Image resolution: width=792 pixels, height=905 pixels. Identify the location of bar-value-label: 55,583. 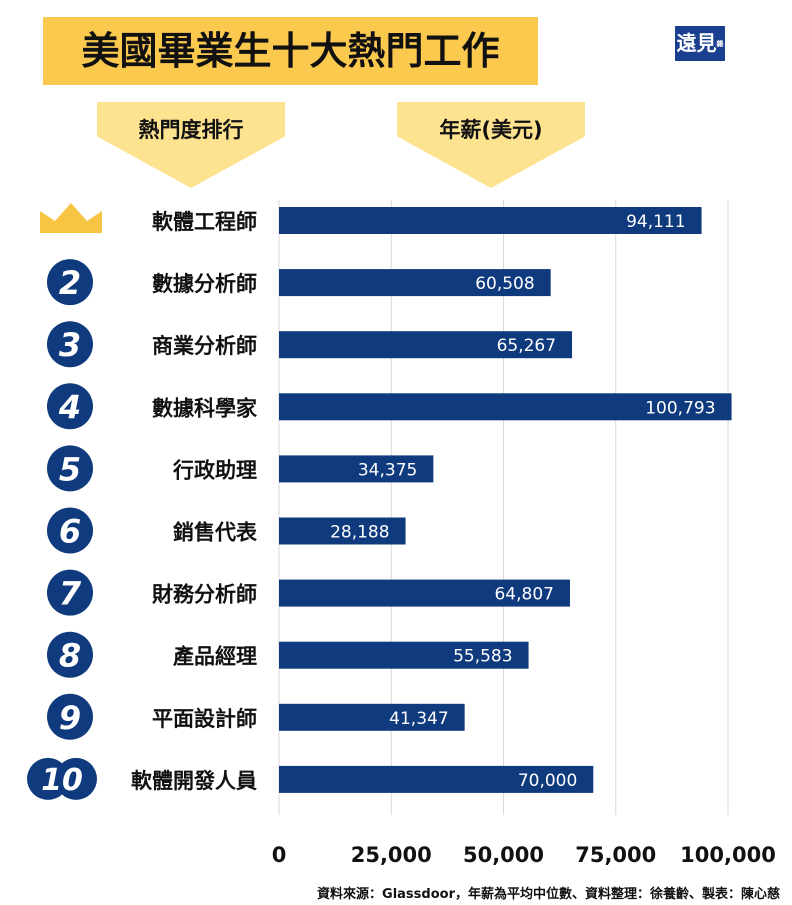
(482, 657).